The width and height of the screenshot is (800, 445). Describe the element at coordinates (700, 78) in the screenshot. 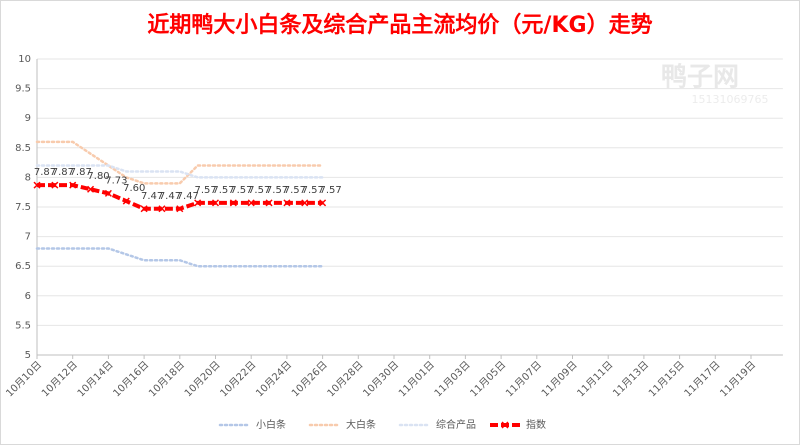

I see `watermark: 鸭子网` at that location.